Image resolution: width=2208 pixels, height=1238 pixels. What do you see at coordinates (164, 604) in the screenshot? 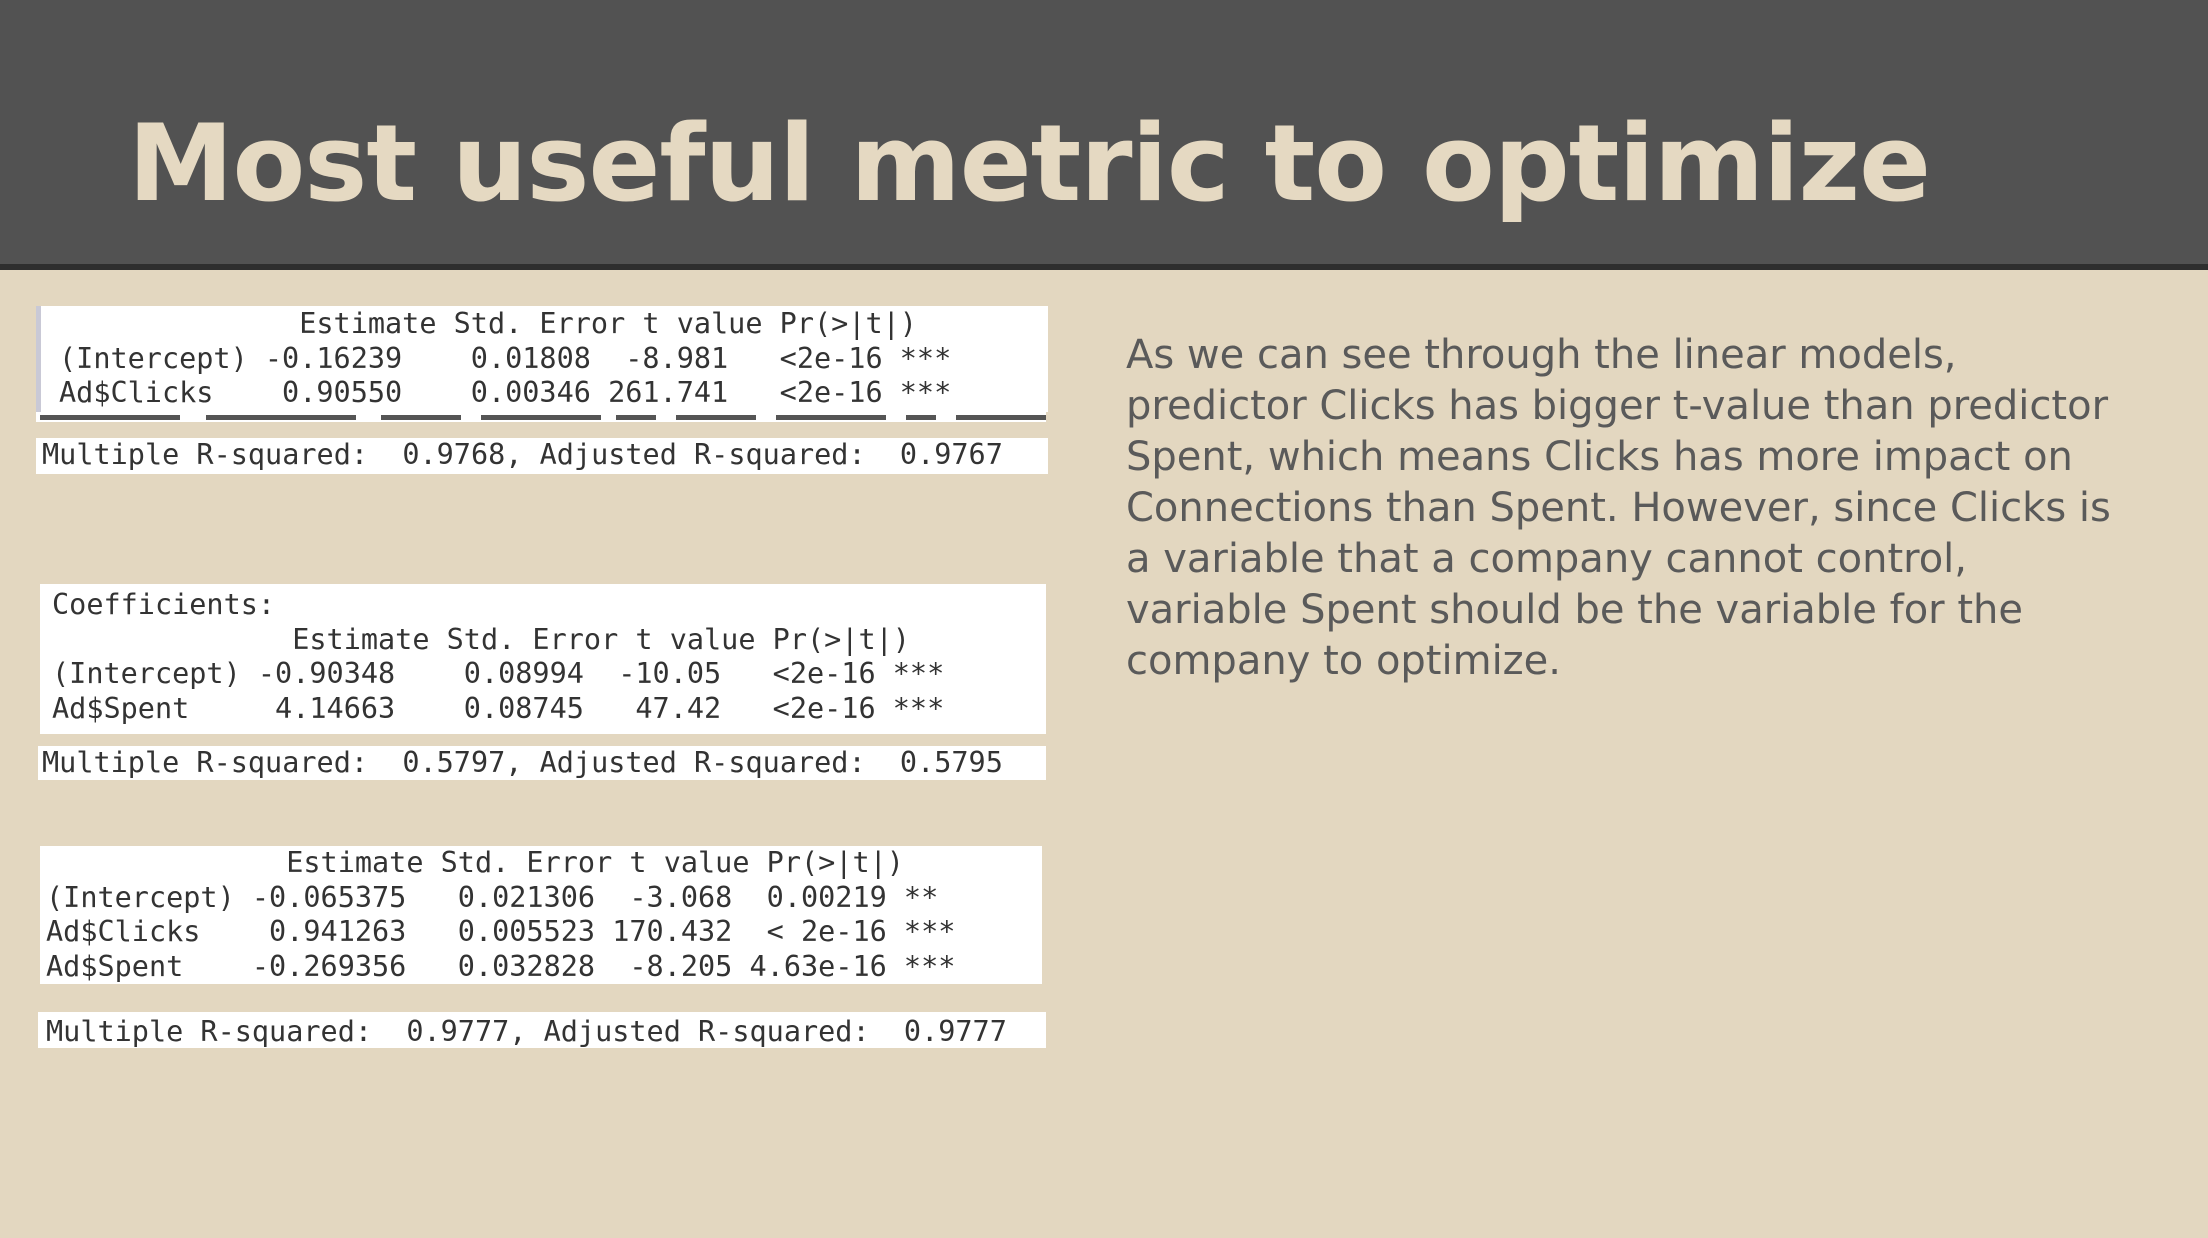
I see `coefficients-label: Coefficients:` at bounding box center [164, 604].